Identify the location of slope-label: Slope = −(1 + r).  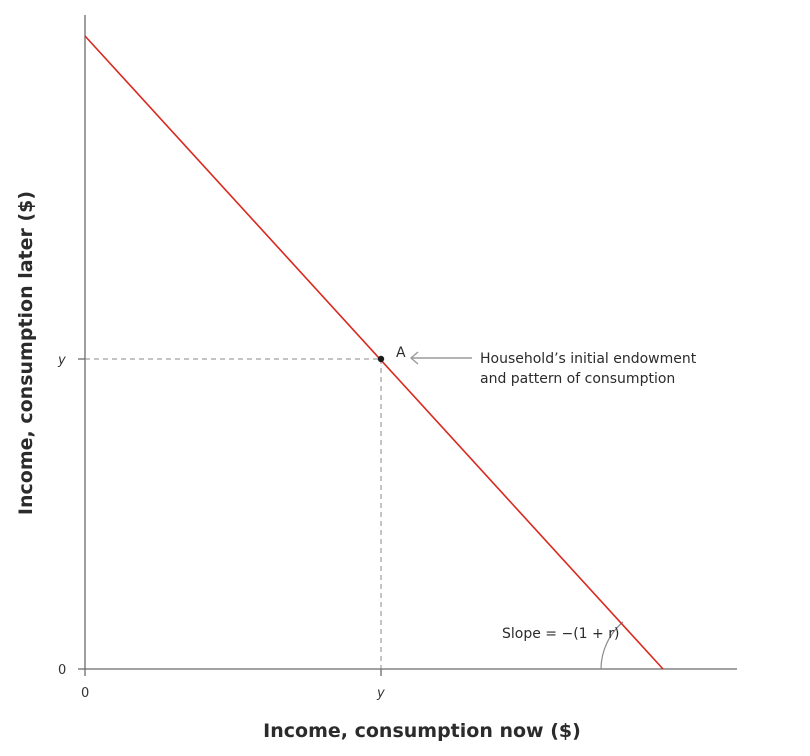
(560, 634).